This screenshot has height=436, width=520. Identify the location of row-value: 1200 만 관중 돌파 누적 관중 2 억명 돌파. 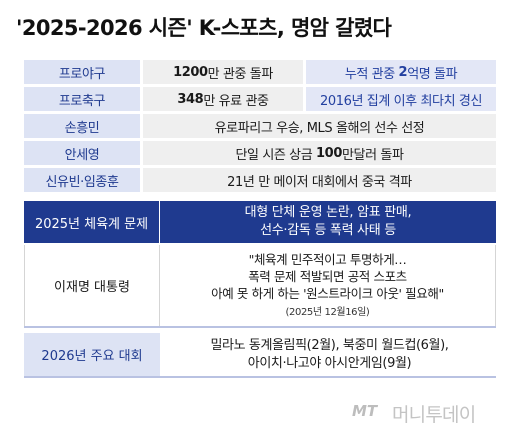
(319, 72).